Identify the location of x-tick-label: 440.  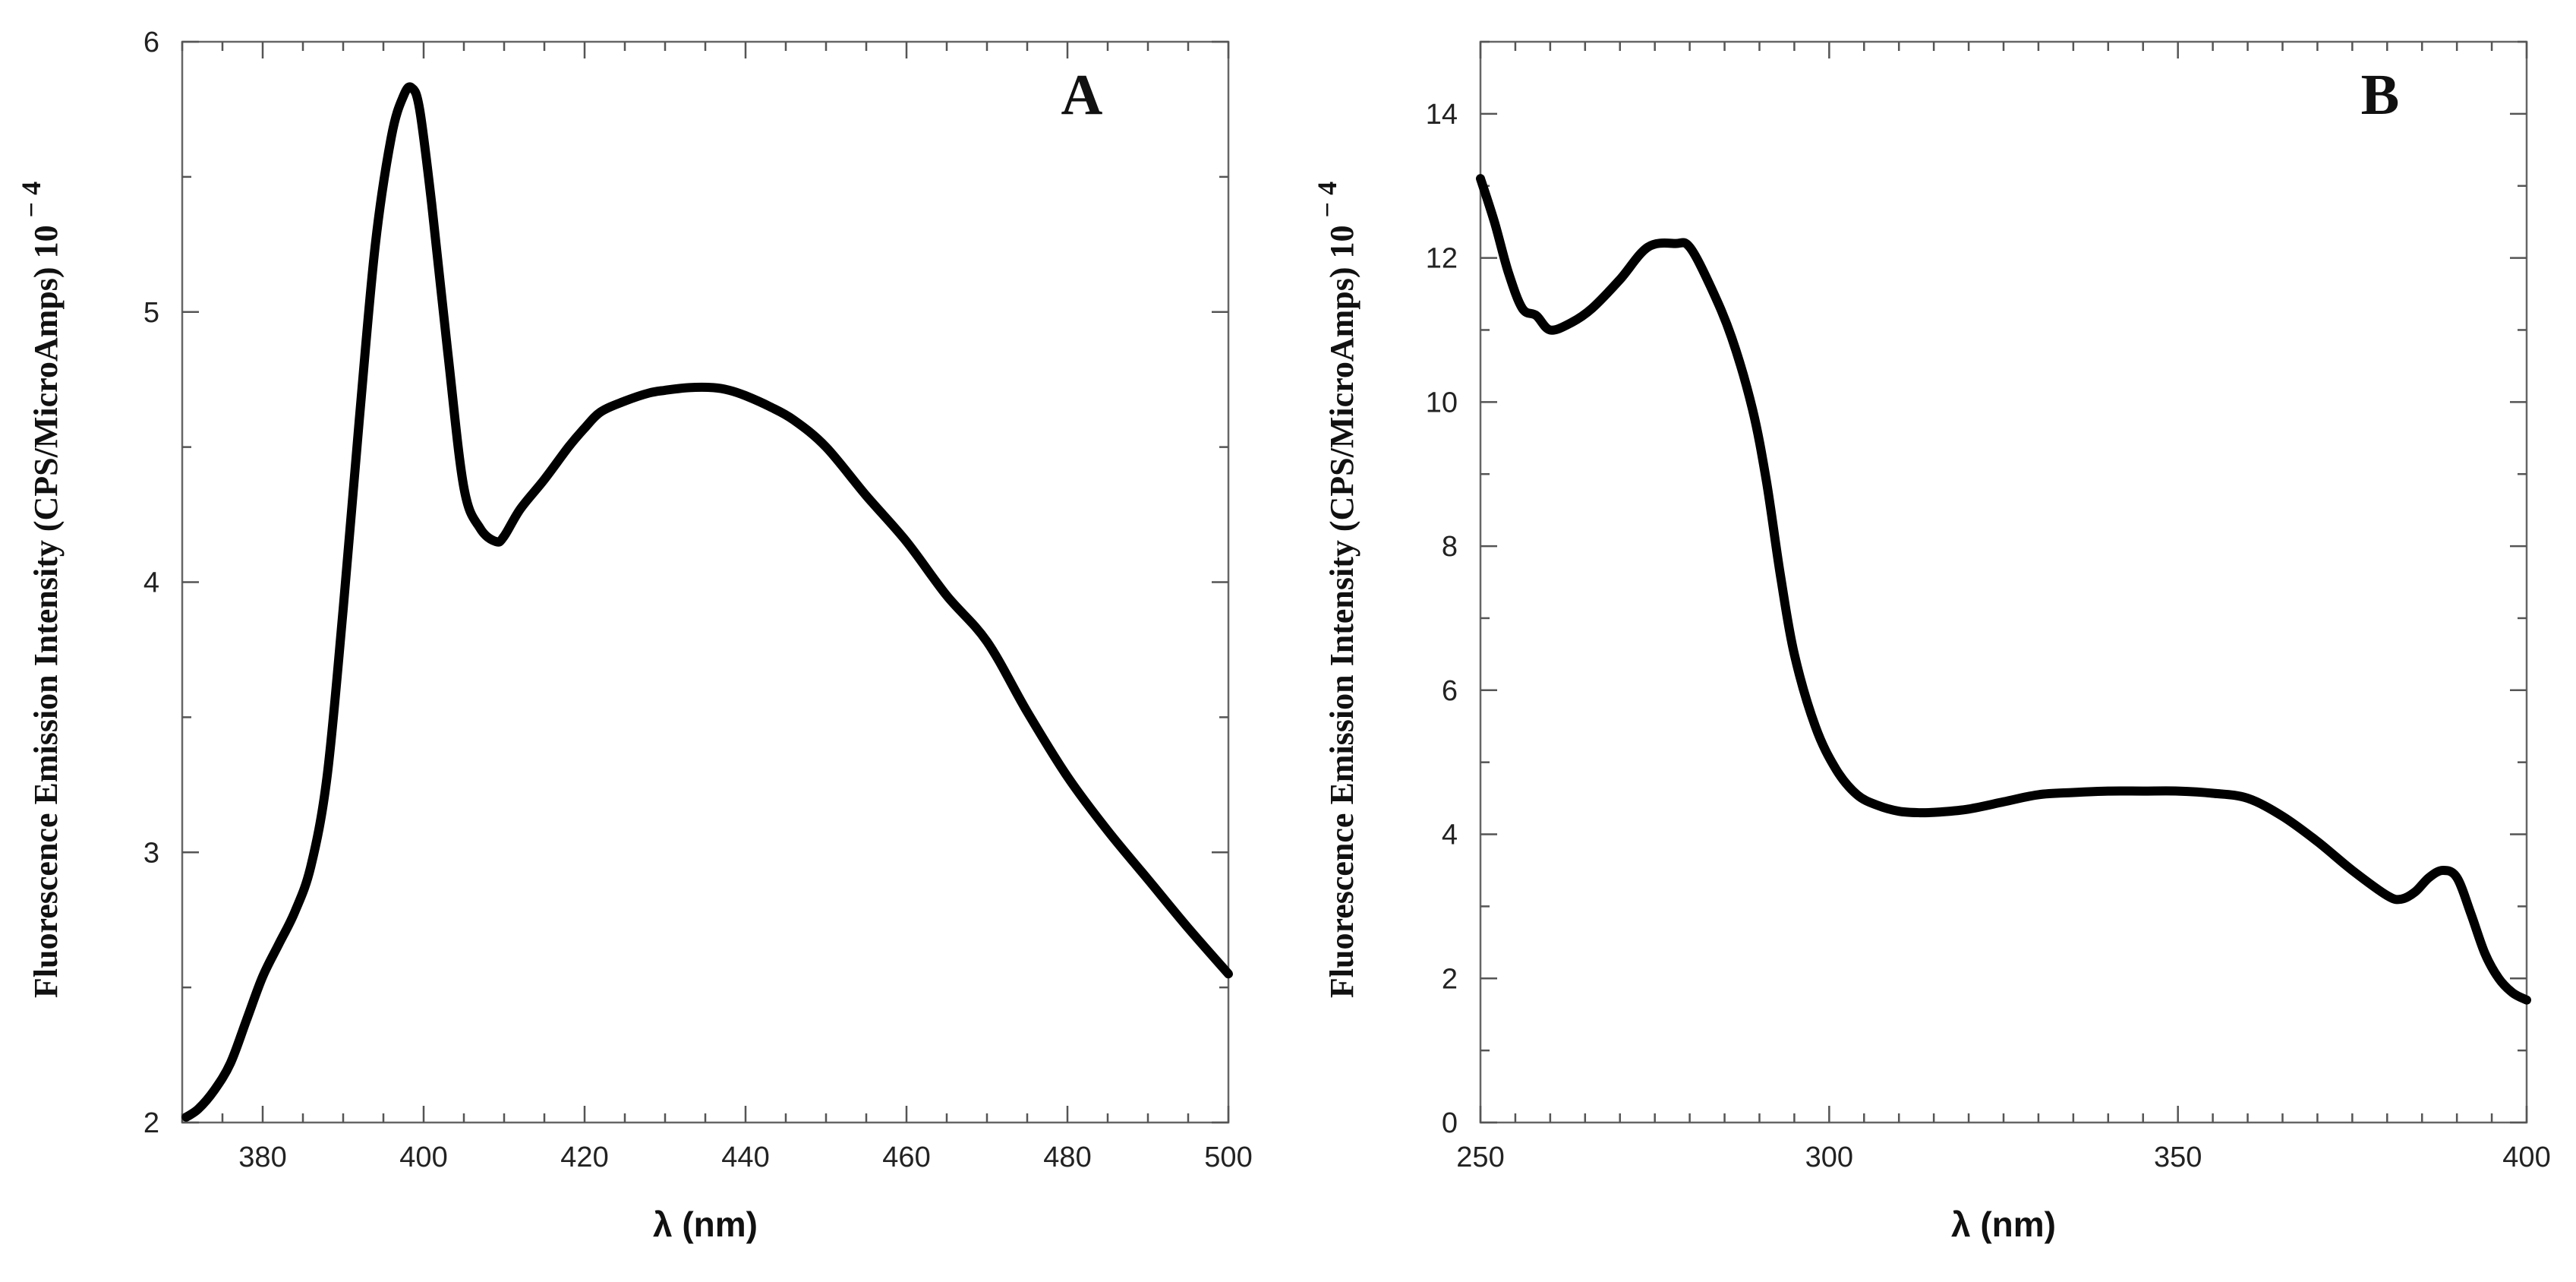
(745, 1157).